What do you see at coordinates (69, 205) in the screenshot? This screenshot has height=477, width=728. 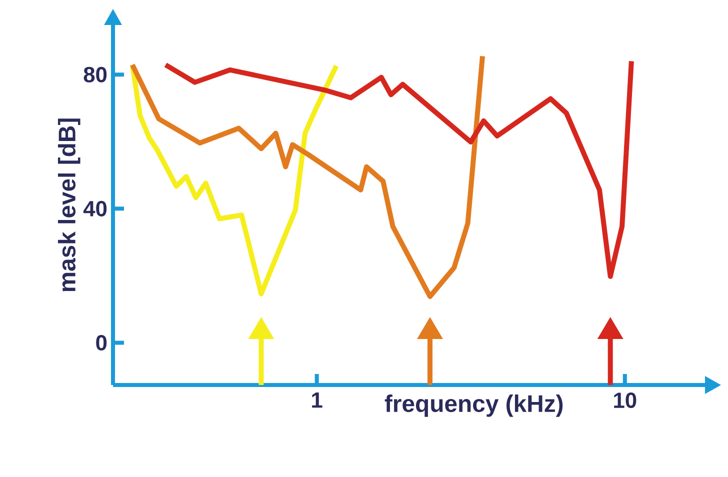 I see `y-axis-title: mask level [dB]` at bounding box center [69, 205].